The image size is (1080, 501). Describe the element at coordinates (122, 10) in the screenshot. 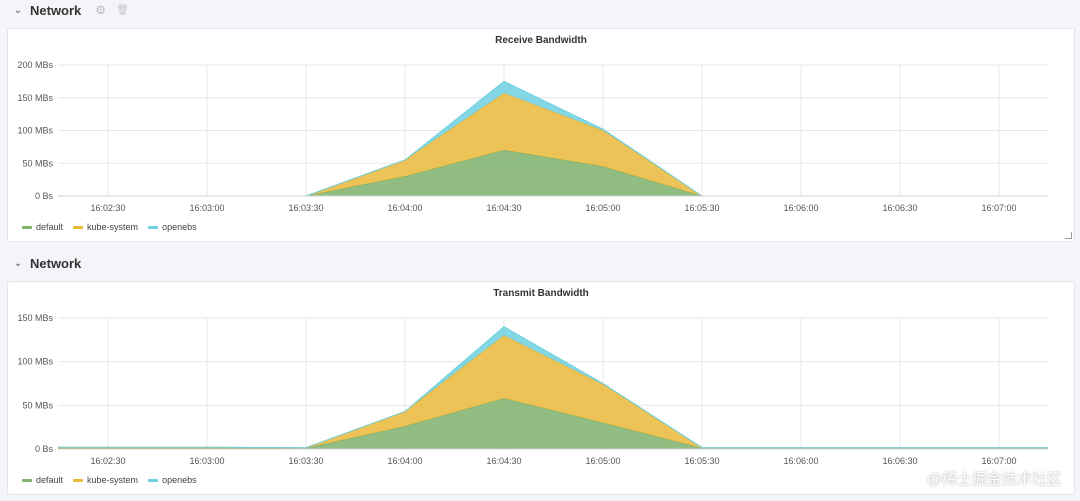

I see `trash-icon: 🗑` at that location.